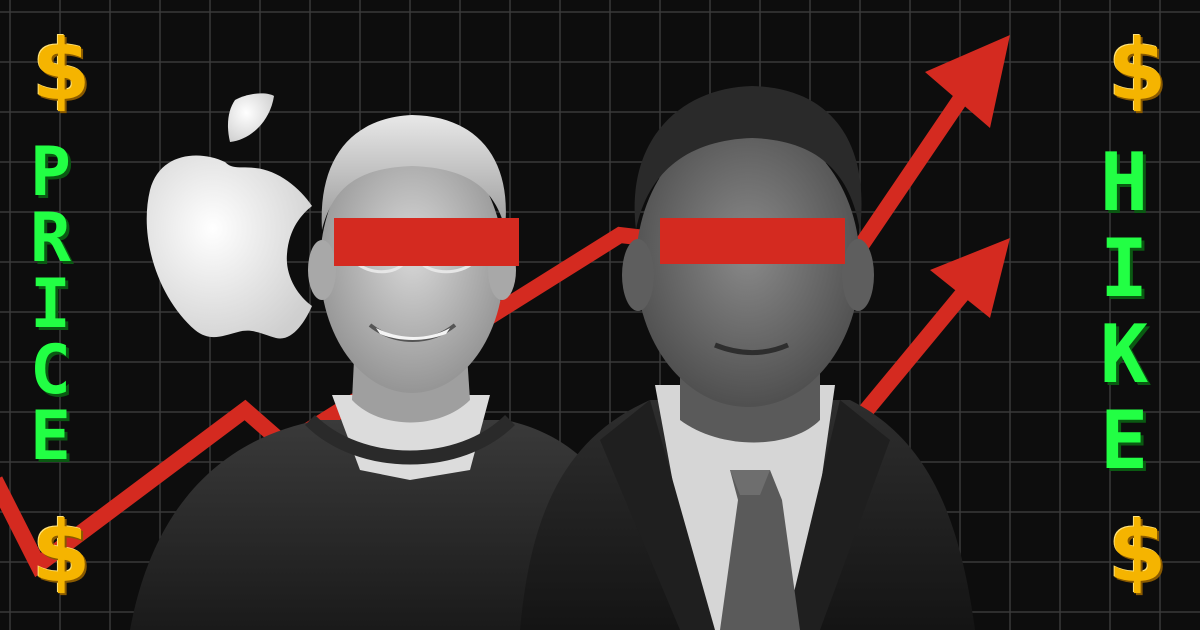 The image size is (1200, 630). Describe the element at coordinates (1124, 182) in the screenshot. I see `letter: H` at that location.